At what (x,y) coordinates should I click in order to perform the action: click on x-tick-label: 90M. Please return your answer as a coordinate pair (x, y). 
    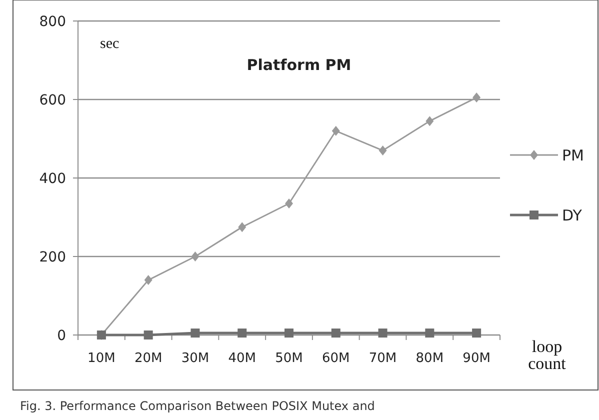
    Looking at the image, I should click on (476, 358).